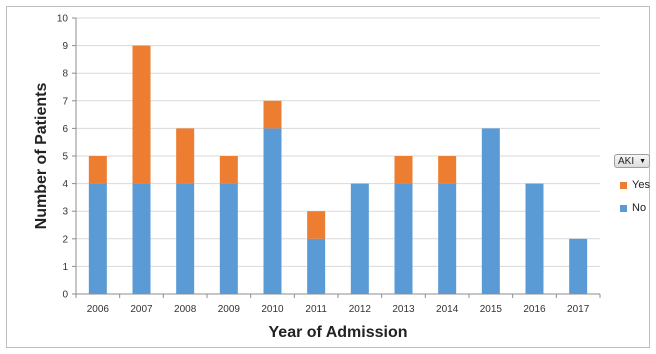 Image resolution: width=656 pixels, height=354 pixels. What do you see at coordinates (229, 309) in the screenshot?
I see `x-tick-label: 2009` at bounding box center [229, 309].